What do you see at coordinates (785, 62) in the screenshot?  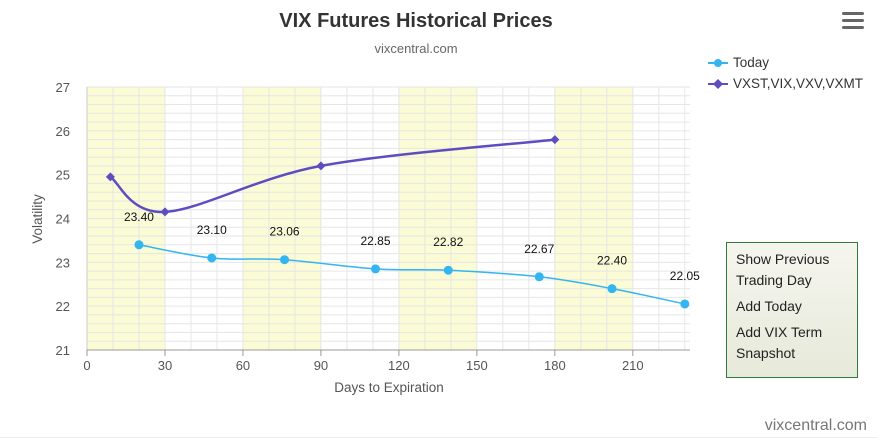 I see `legend-item-today: Today` at bounding box center [785, 62].